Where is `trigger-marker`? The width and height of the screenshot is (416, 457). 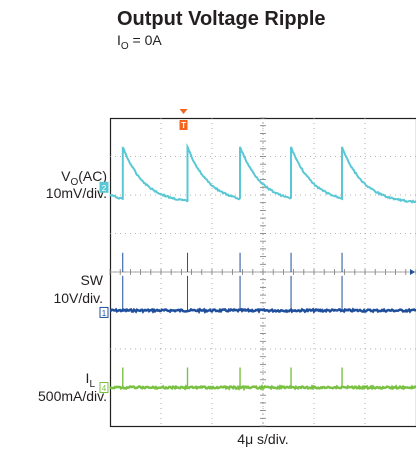 trigger-marker is located at coordinates (183, 125).